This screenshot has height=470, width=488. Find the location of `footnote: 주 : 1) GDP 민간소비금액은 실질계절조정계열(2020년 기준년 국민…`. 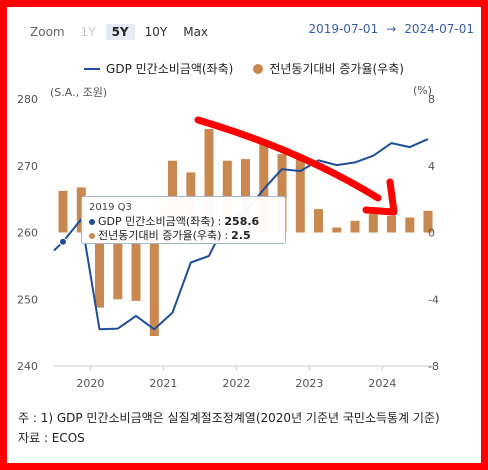

footnote: 주 : 1) GDP 민간소비금액은 실질계절조정계열(2020년 기준년 국민… is located at coordinates (229, 428).